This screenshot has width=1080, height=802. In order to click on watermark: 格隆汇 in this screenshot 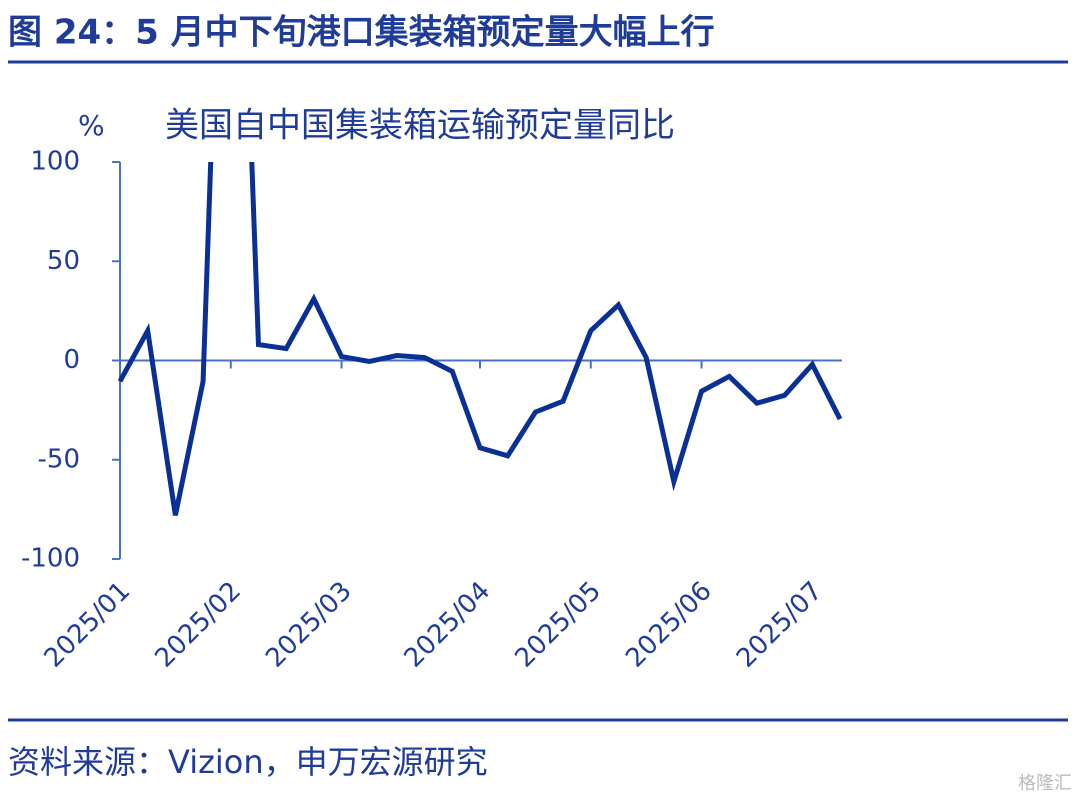, I will do `click(1045, 783)`.